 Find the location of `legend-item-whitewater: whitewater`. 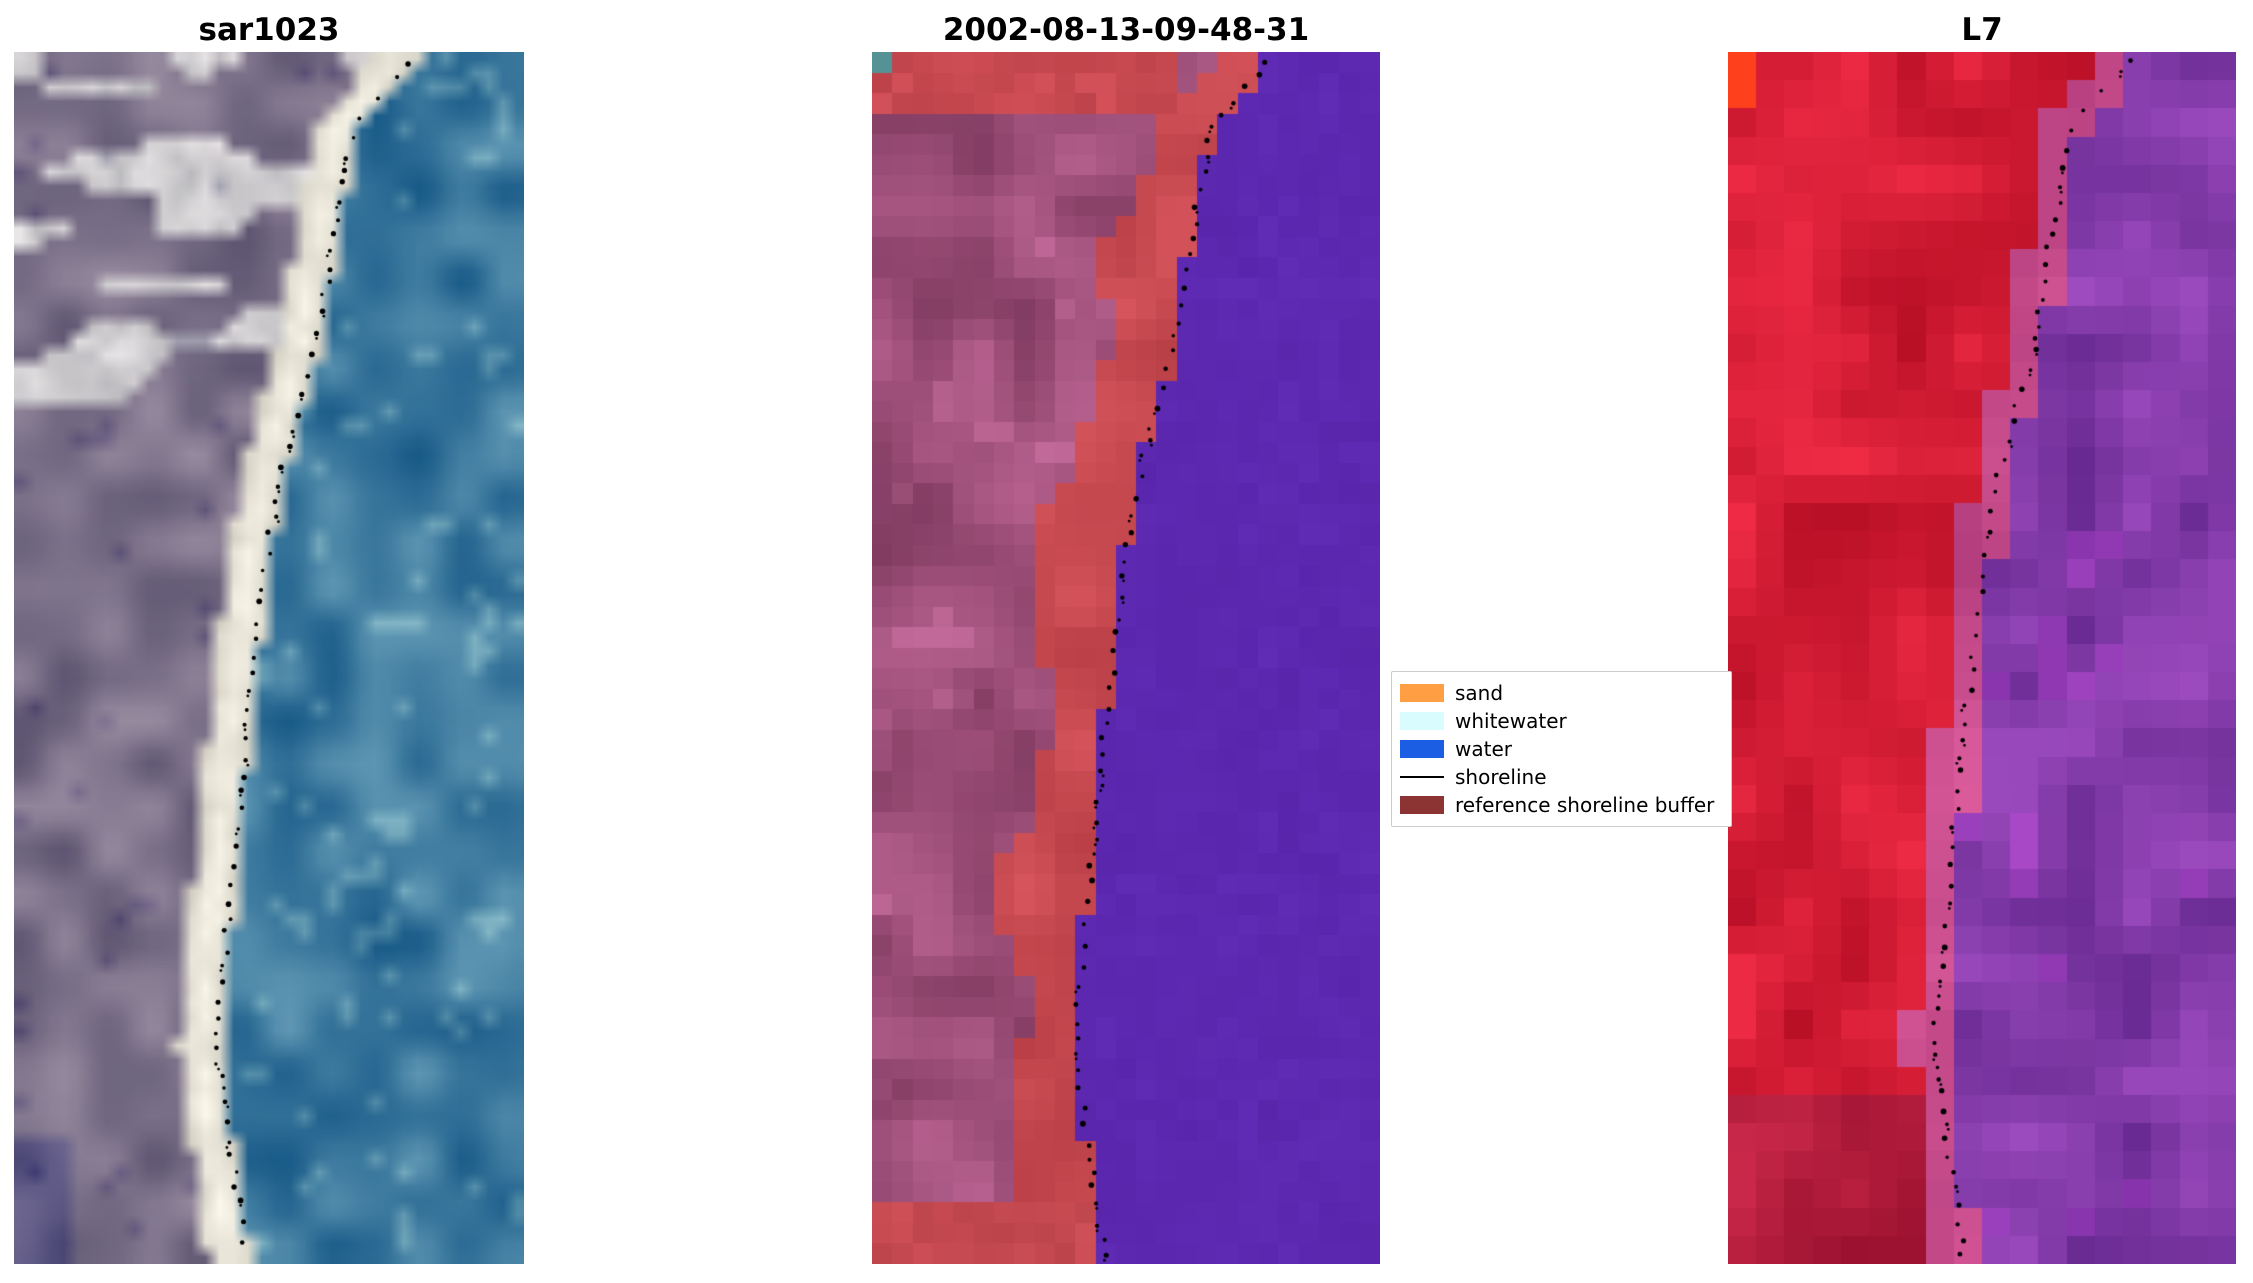

legend-item-whitewater: whitewater is located at coordinates (1561, 721).